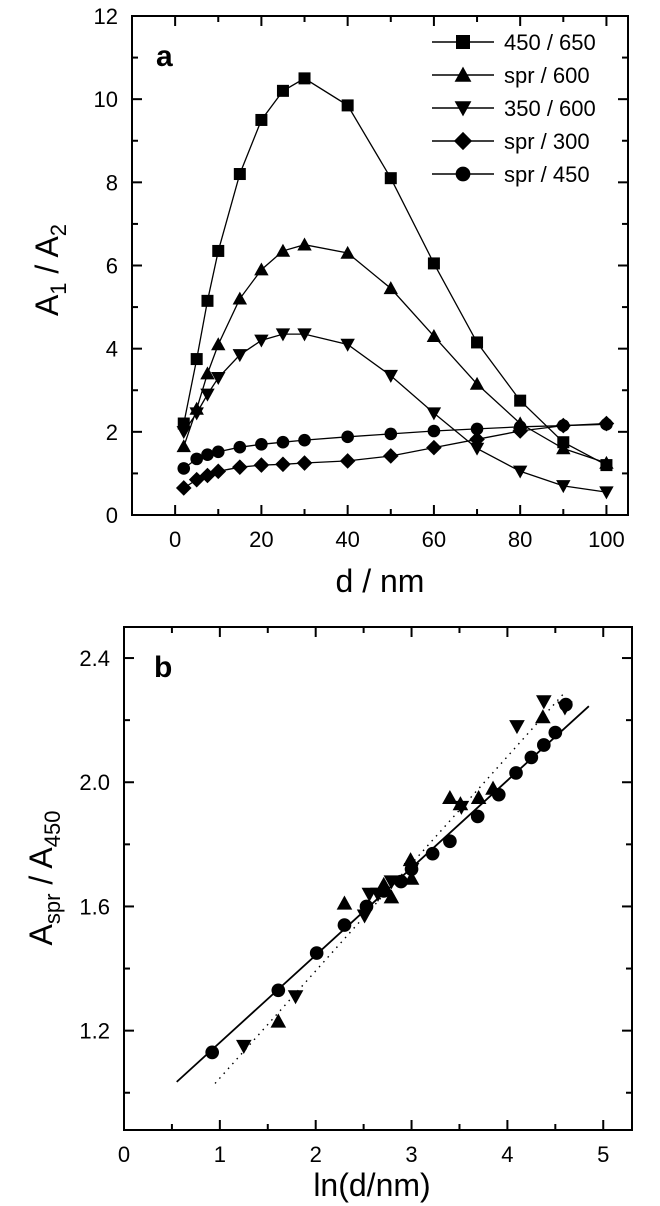 The image size is (660, 1206). I want to click on panel-b-x-axis-title: ln(d/nm), so click(371, 1185).